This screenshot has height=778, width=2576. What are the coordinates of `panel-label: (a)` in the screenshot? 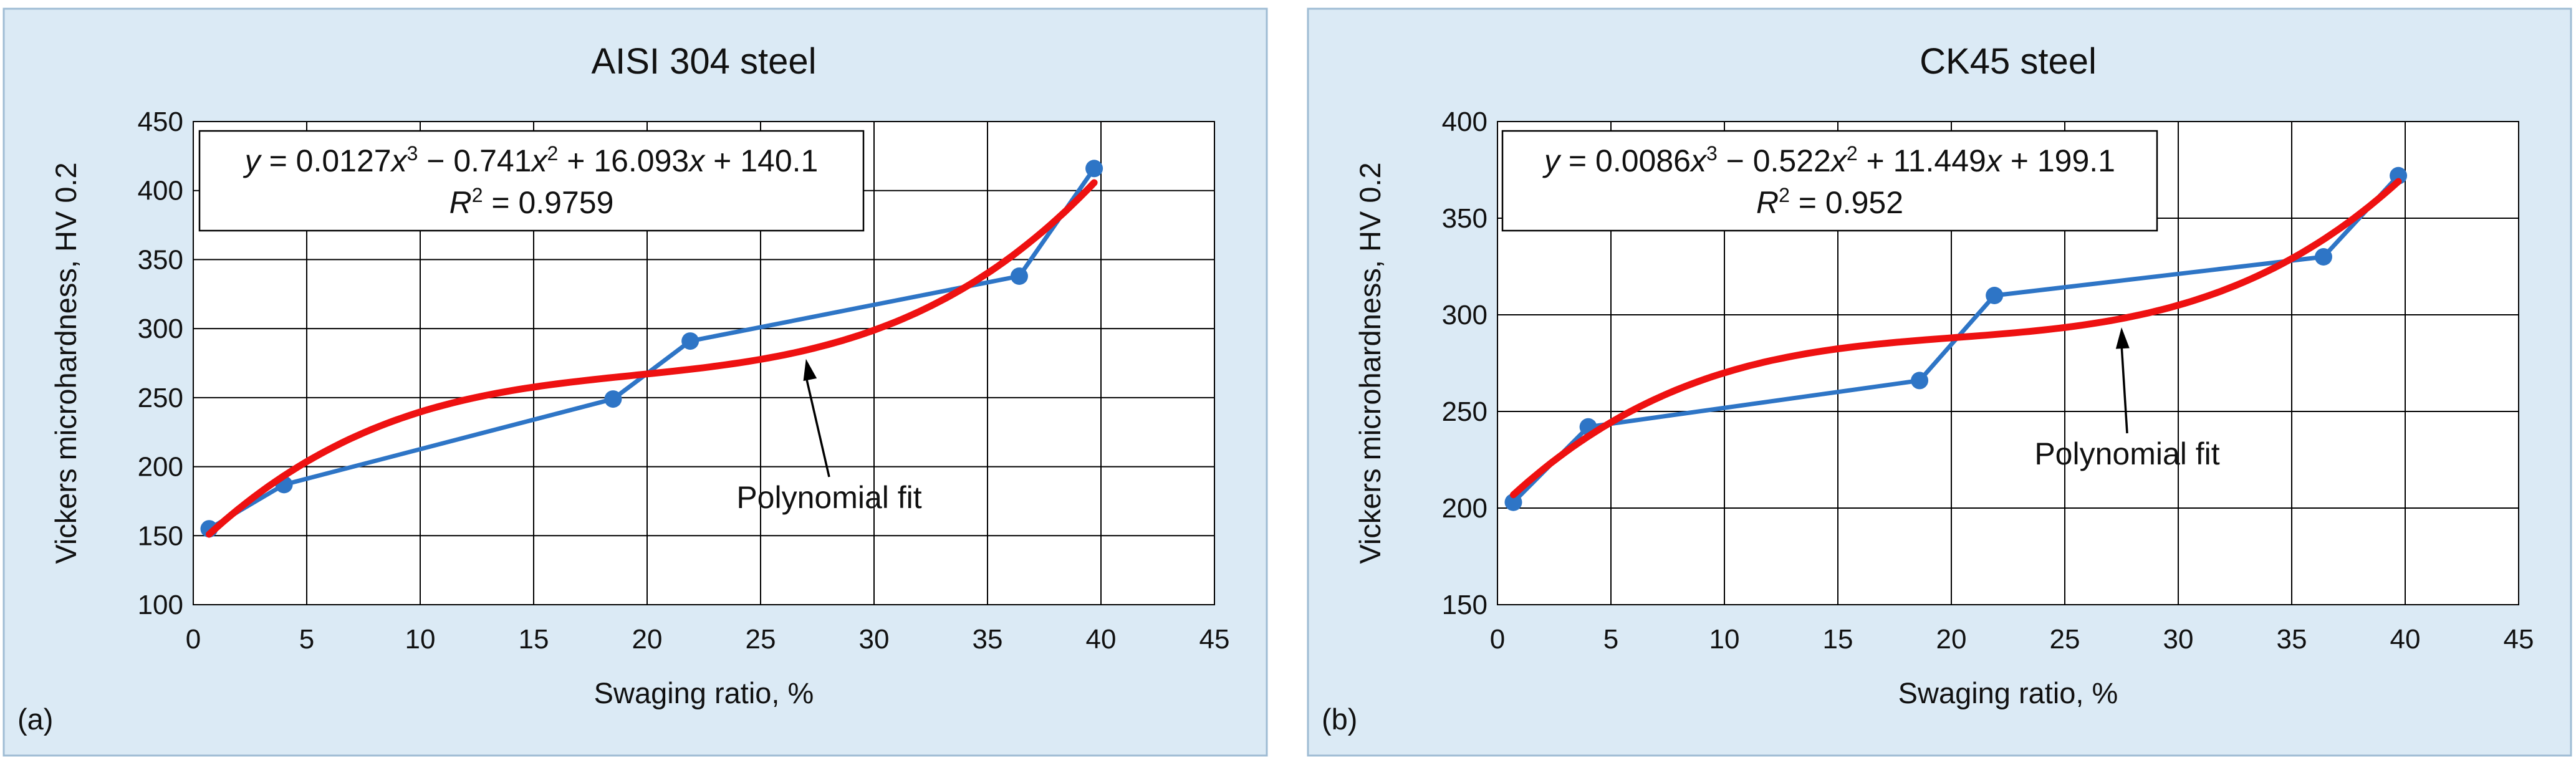 It's located at (35, 719).